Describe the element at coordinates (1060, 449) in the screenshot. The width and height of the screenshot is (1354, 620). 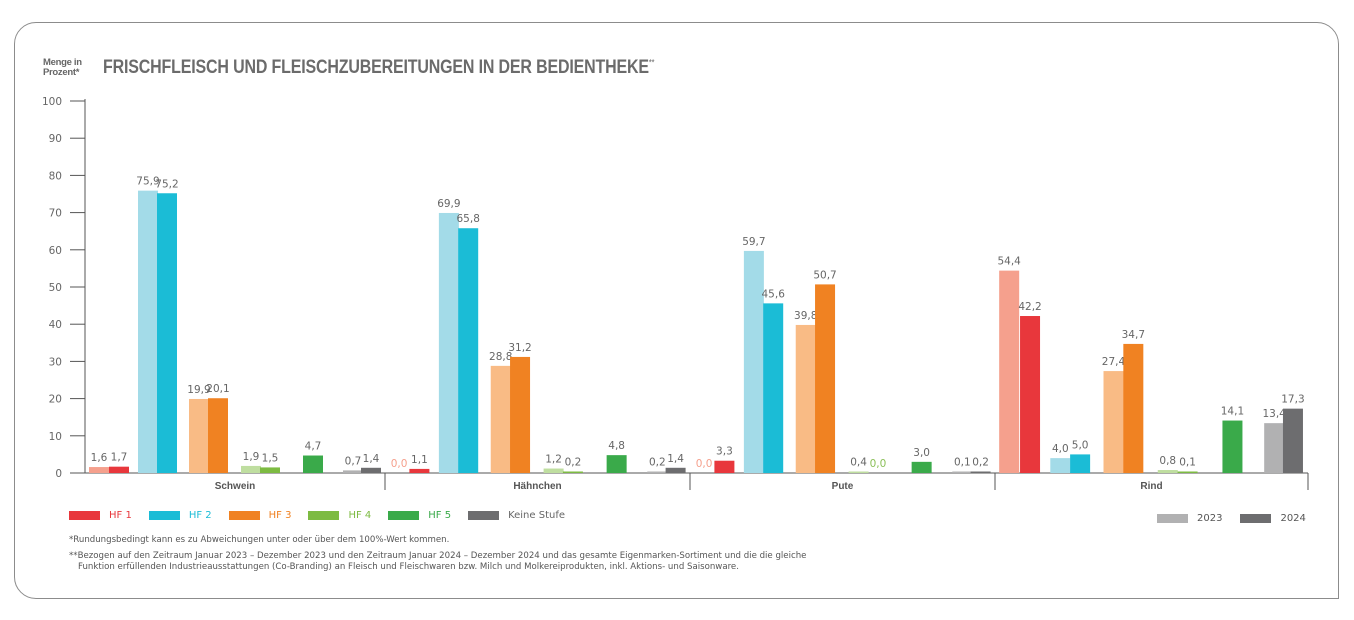
I see `data-label: 4,0` at that location.